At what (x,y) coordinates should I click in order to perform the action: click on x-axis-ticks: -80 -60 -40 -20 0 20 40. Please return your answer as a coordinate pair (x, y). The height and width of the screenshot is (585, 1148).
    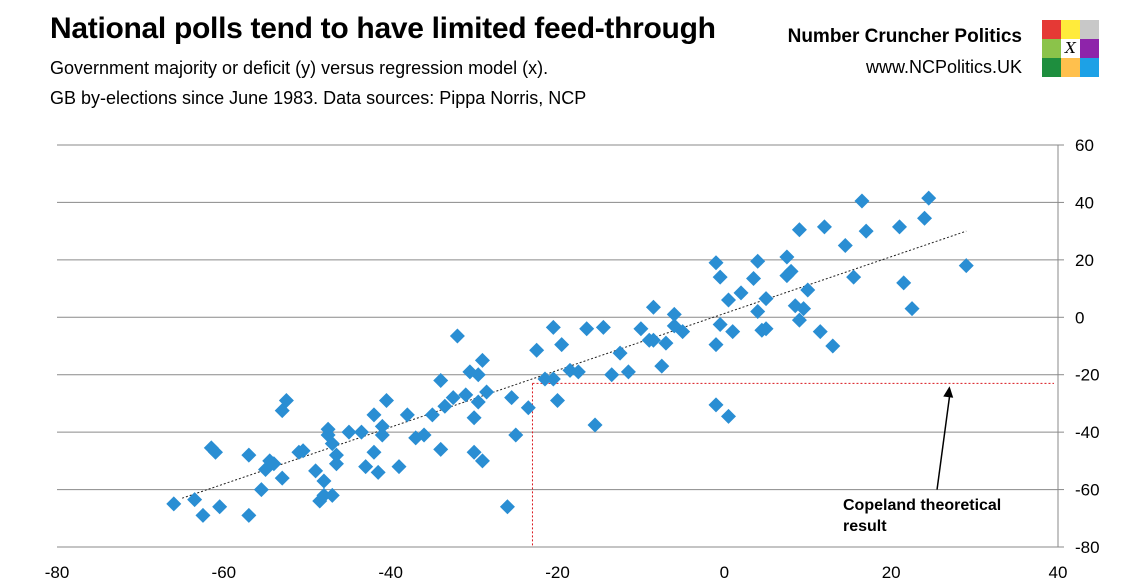
    Looking at the image, I should click on (556, 572).